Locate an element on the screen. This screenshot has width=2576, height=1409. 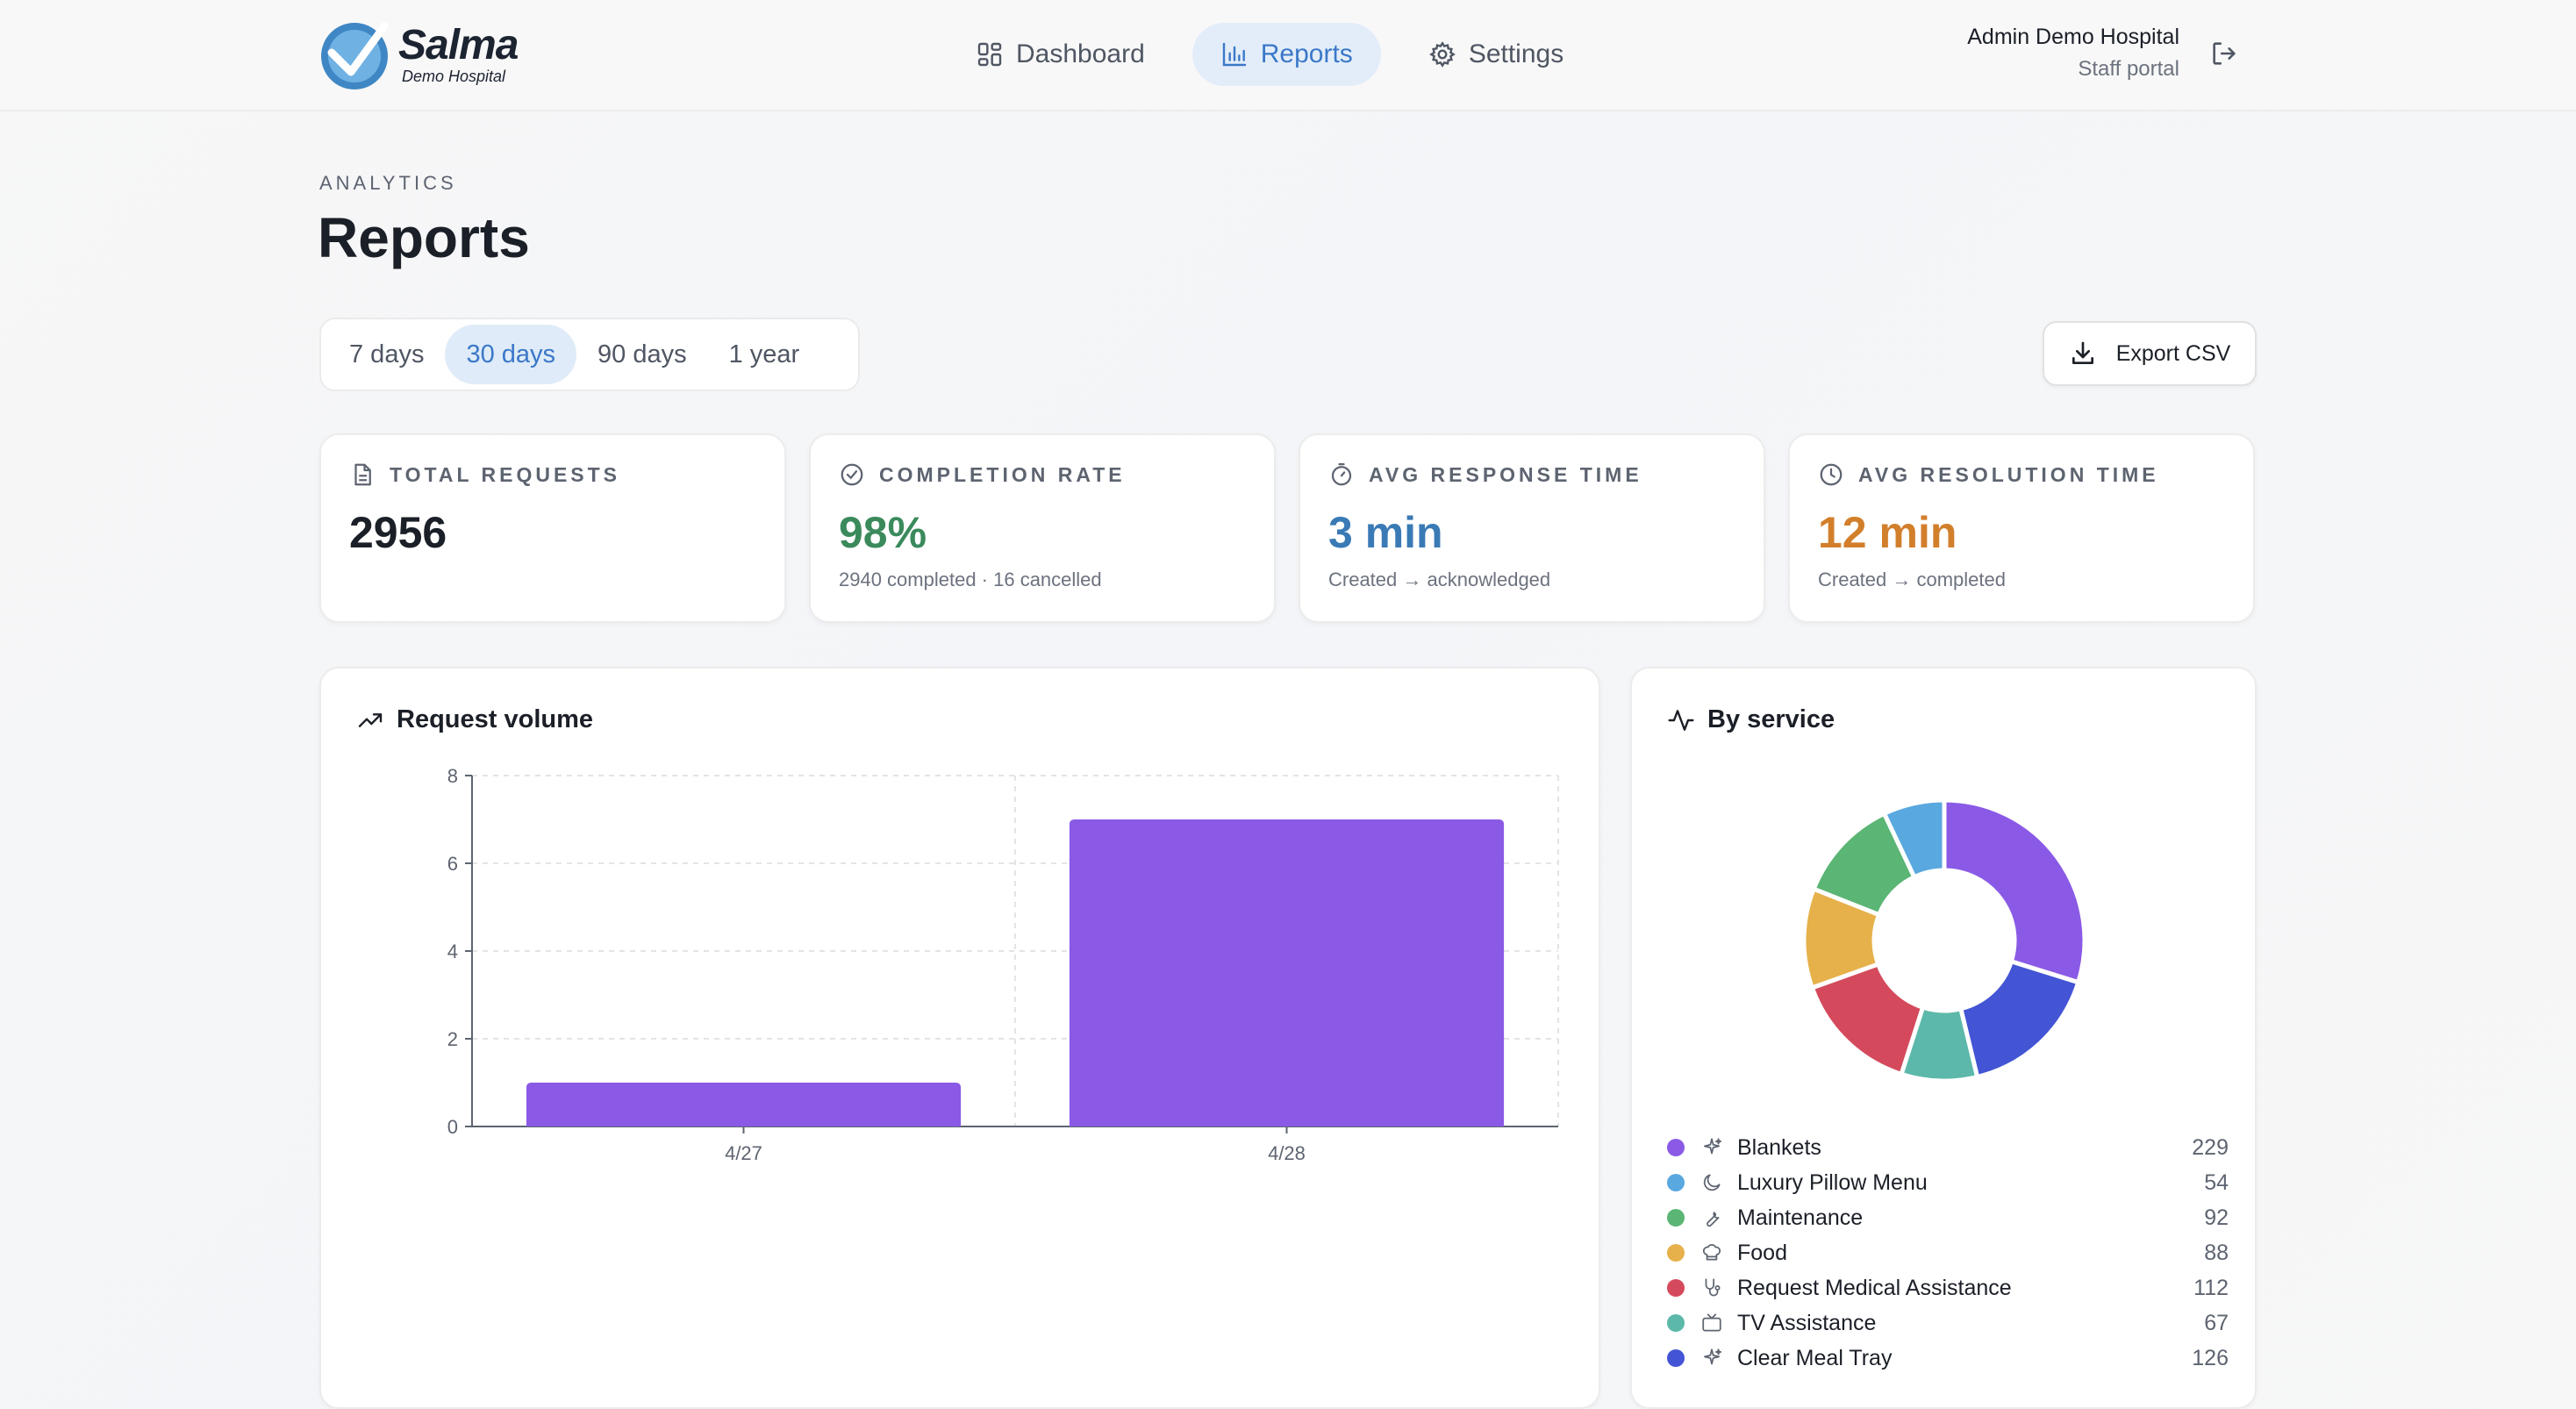
nav-dashboard: Dashboard is located at coordinates (1060, 54).